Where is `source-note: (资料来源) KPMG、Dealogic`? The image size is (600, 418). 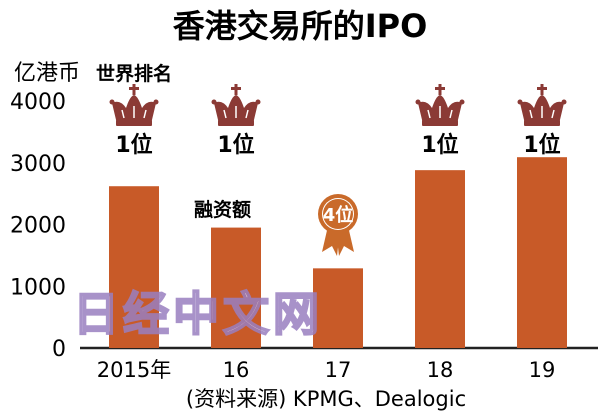
source-note: (资料来源) KPMG、Dealogic is located at coordinates (326, 399).